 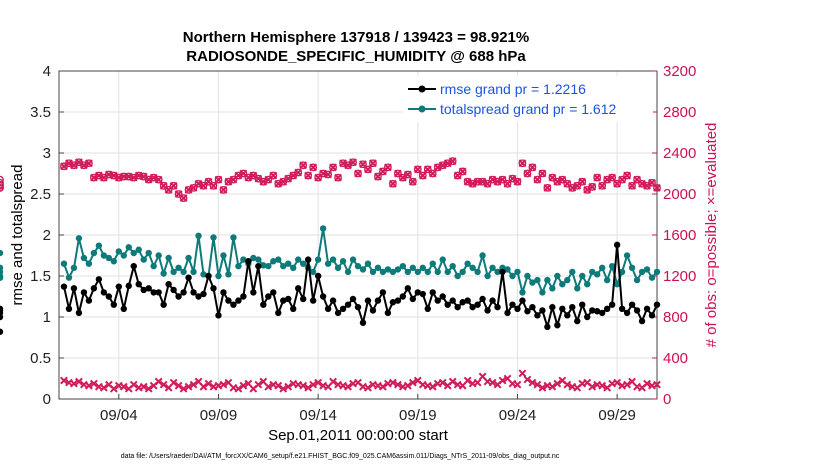 What do you see at coordinates (17, 235) in the screenshot?
I see `y-axis-label: rmse and totalspread` at bounding box center [17, 235].